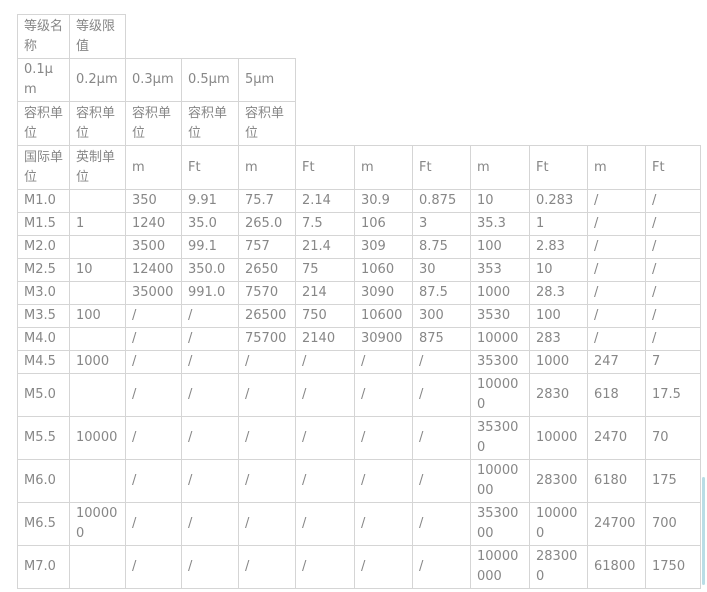  Describe the element at coordinates (325, 201) in the screenshot. I see `class-data-row-cell: 2.14` at that location.